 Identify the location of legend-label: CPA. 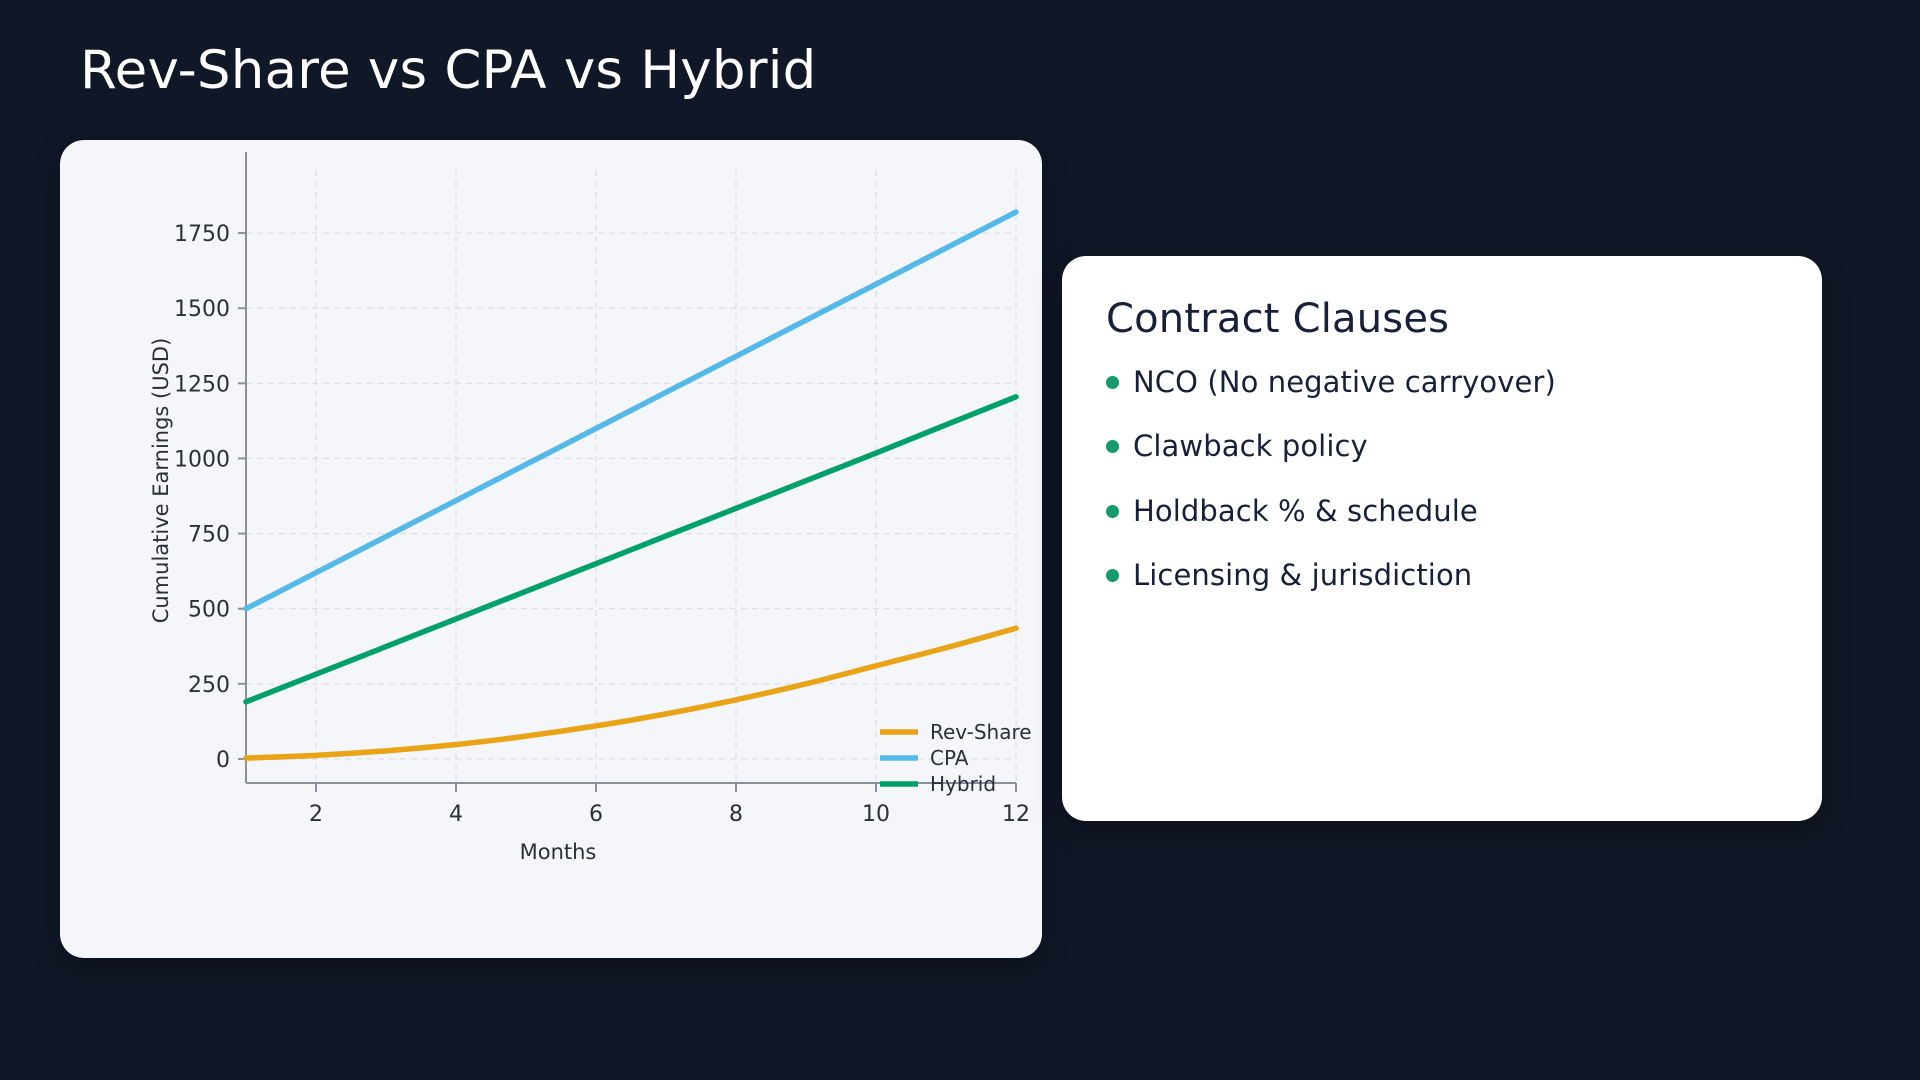
(949, 758).